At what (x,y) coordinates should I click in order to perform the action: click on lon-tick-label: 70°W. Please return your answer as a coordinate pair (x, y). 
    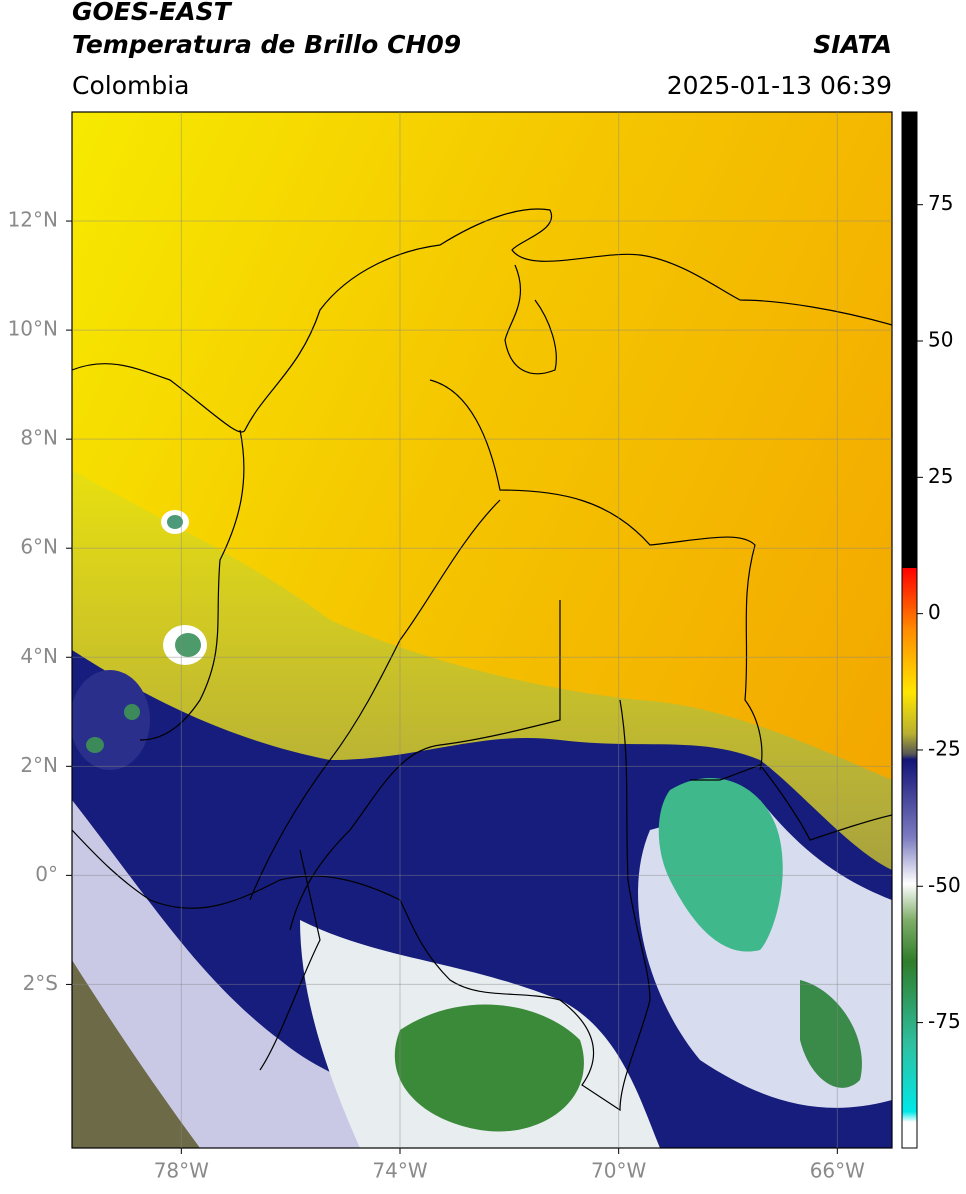
    Looking at the image, I should click on (618, 1171).